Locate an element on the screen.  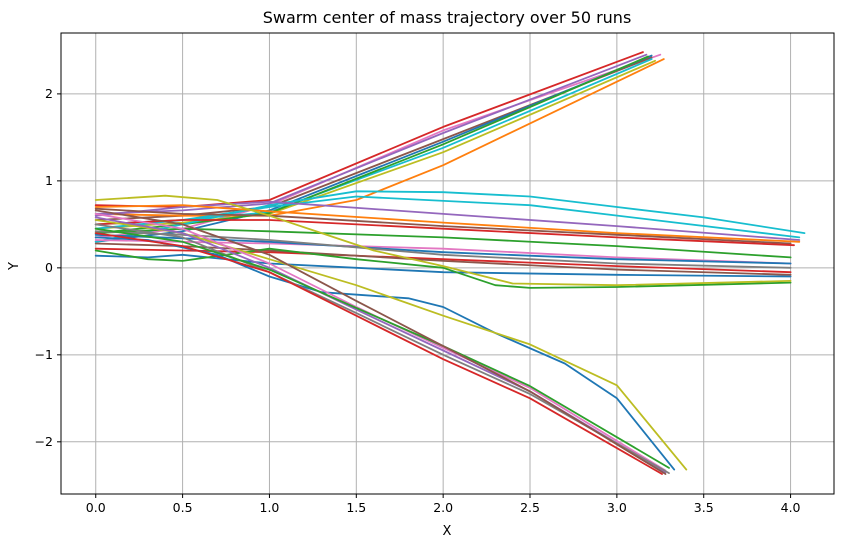
y-tick-label: −1 is located at coordinates (44, 354).